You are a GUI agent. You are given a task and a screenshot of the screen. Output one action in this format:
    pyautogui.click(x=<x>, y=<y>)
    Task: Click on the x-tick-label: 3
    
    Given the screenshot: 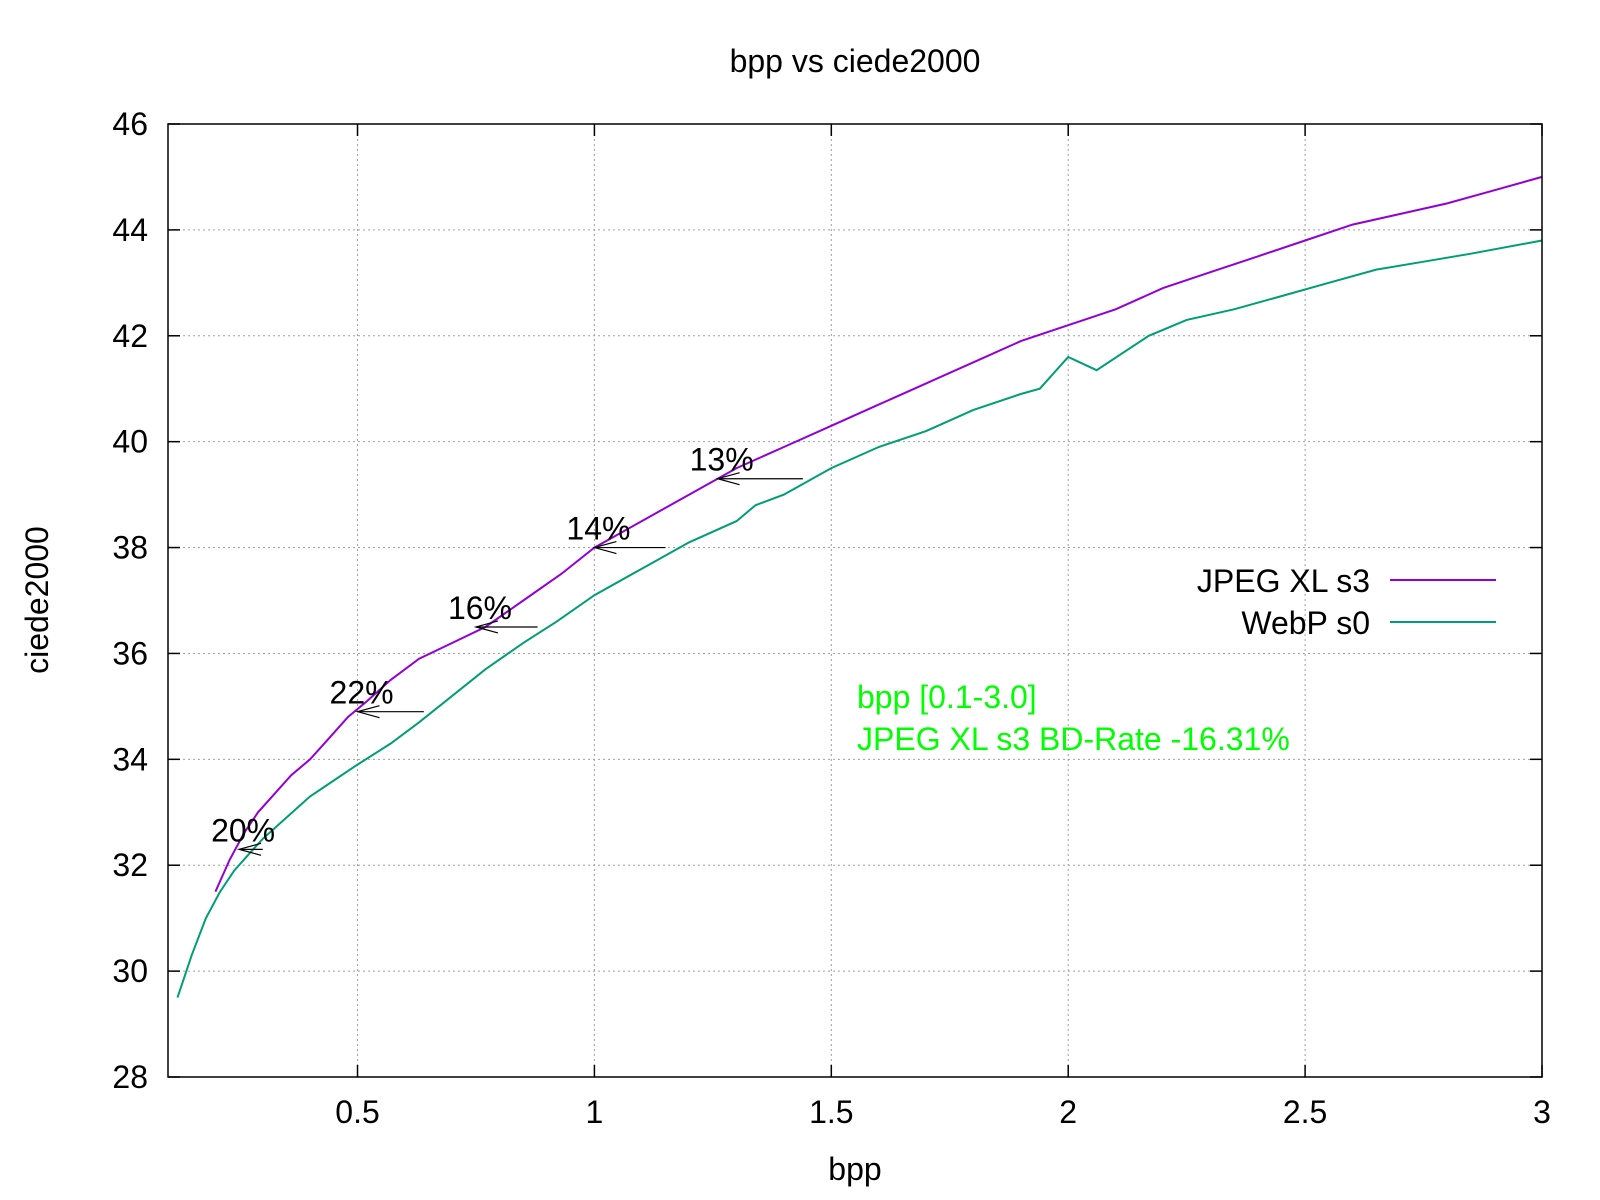 What is the action you would take?
    pyautogui.click(x=1542, y=1112)
    